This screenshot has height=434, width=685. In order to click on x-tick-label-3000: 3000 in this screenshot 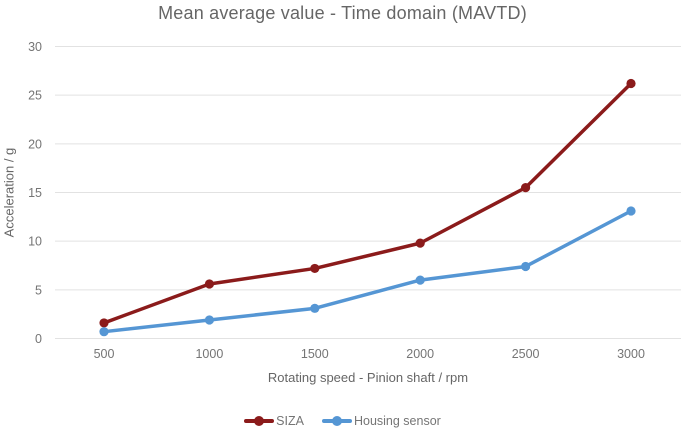, I will do `click(631, 354)`.